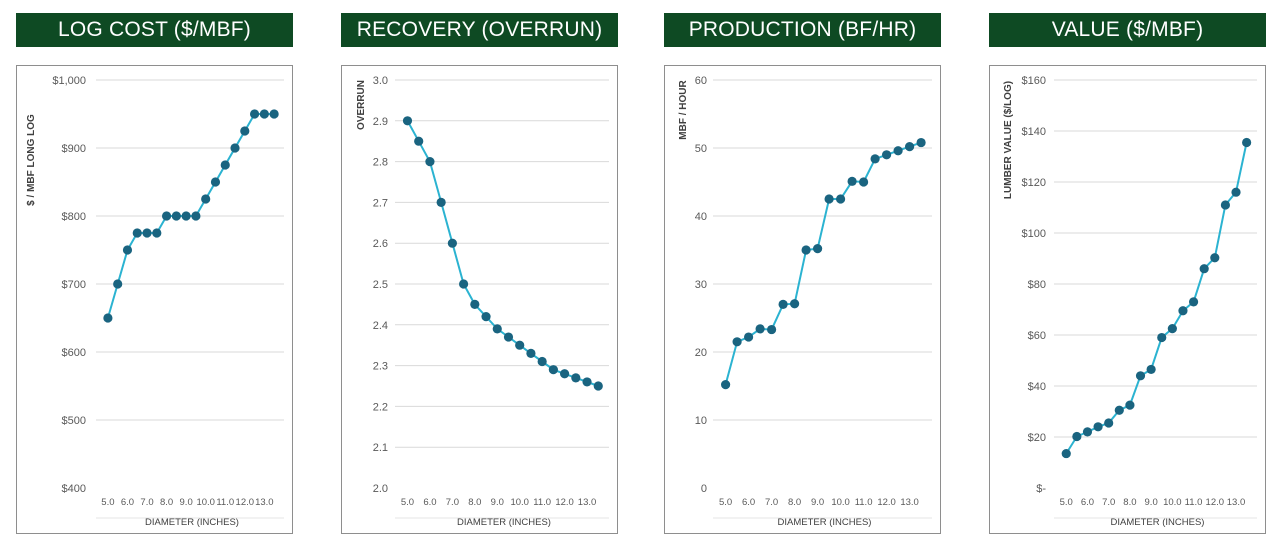  Describe the element at coordinates (380, 163) in the screenshot. I see `y-tick-label: 2.8` at that location.